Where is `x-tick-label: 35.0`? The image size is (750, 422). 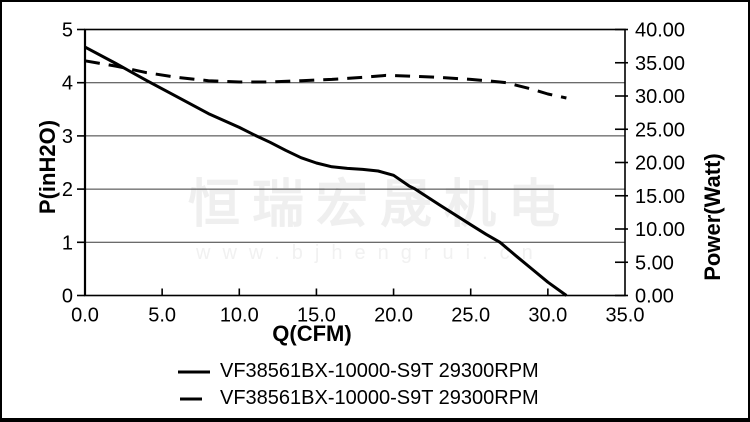
x-tick-label: 35.0 is located at coordinates (625, 316).